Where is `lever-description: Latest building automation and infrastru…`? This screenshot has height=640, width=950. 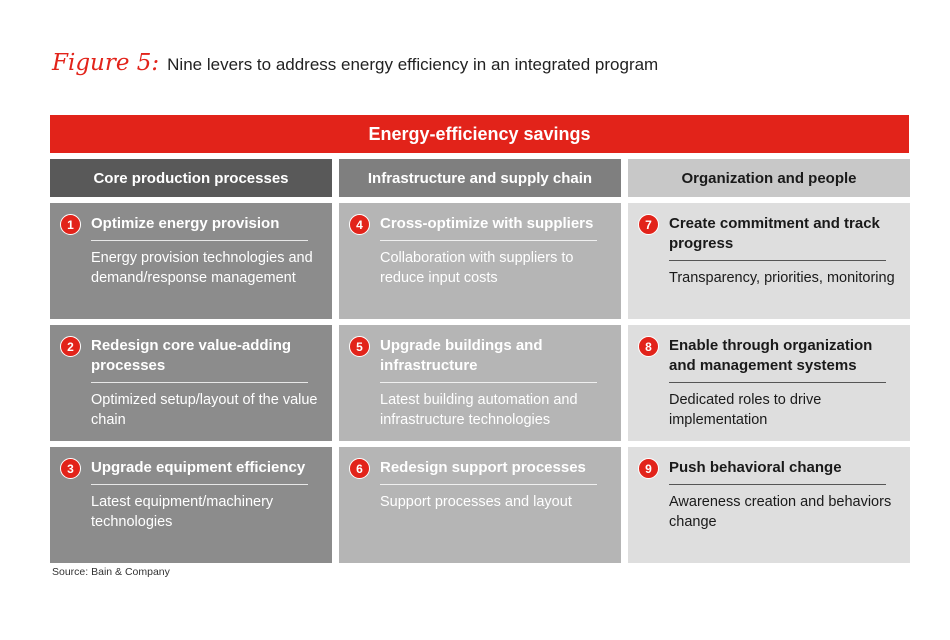
lever-description: Latest building automation and infrastru… is located at coordinates (479, 410).